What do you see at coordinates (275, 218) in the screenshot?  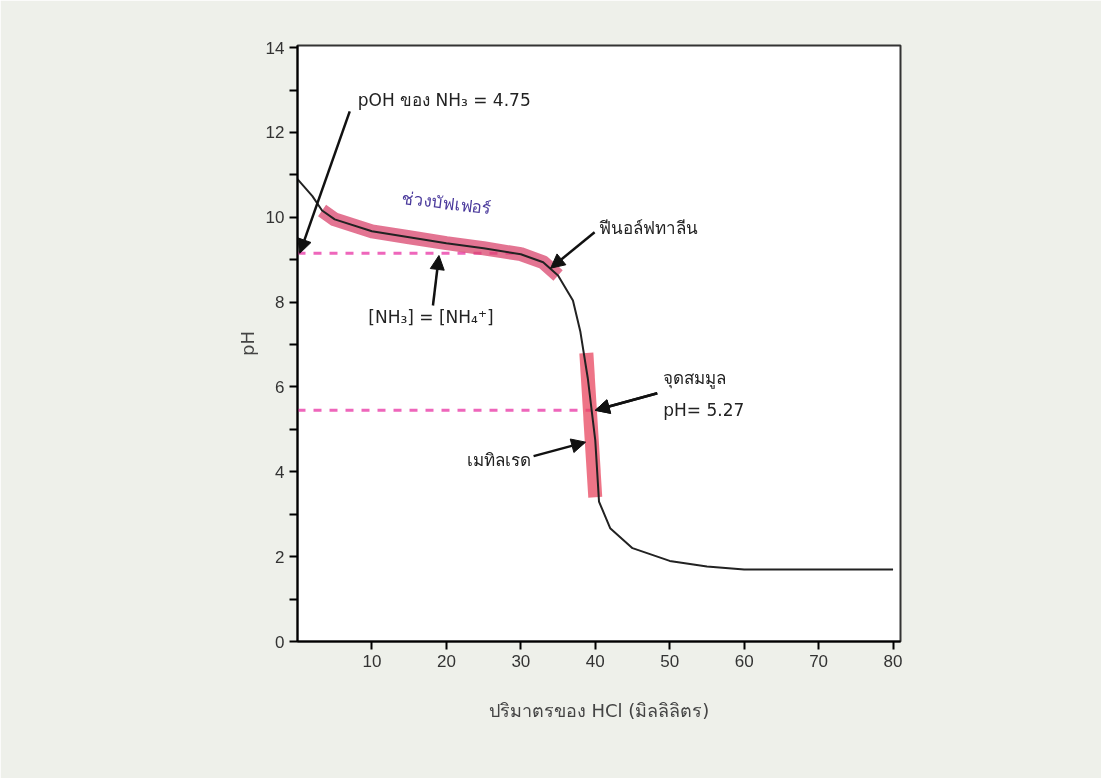 I see `y-tick-label: 10` at bounding box center [275, 218].